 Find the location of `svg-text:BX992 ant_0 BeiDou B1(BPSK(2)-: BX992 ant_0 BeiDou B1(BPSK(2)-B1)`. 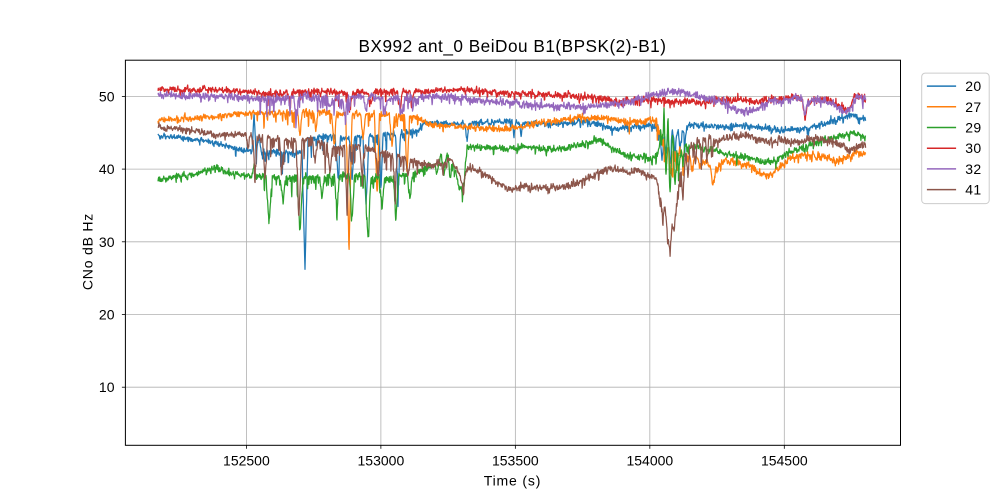

svg-text:BX992 ant_0 BeiDou B1(BPSK(2)-: BX992 ant_0 BeiDou B1(BPSK(2)-B1) is located at coordinates (513, 46).